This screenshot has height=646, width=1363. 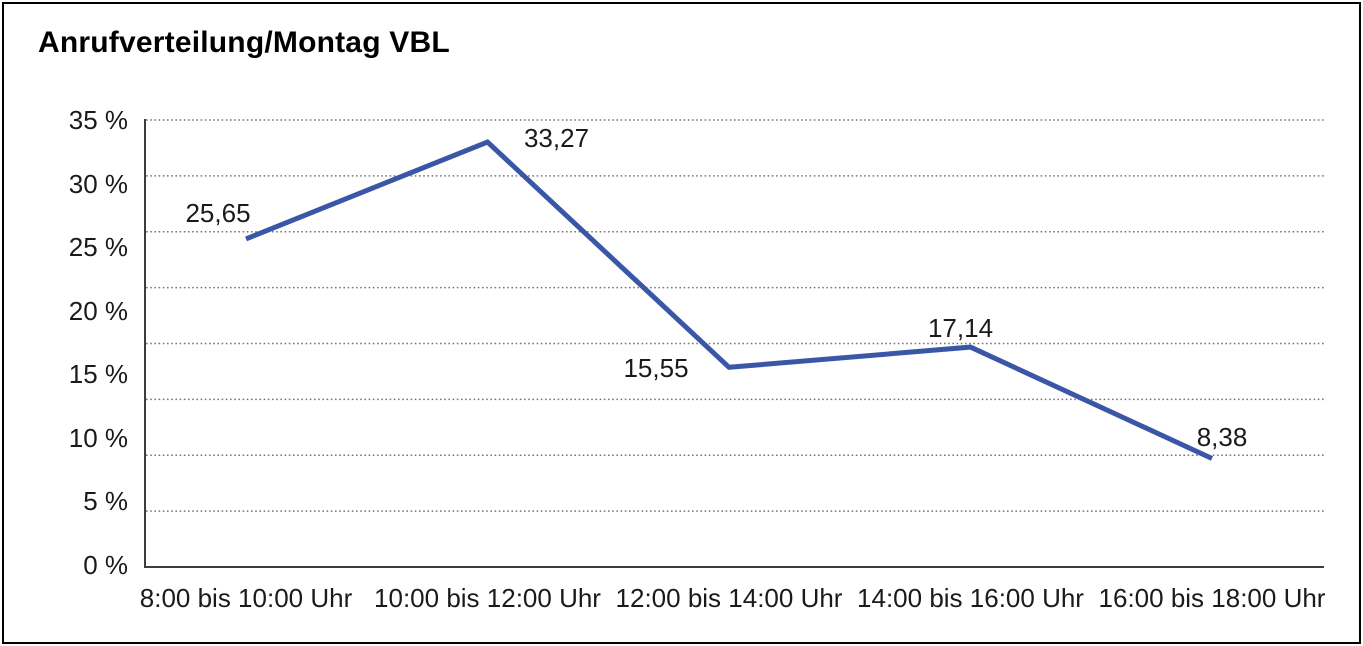 I want to click on y-tick-label: 10 %, so click(x=98, y=437).